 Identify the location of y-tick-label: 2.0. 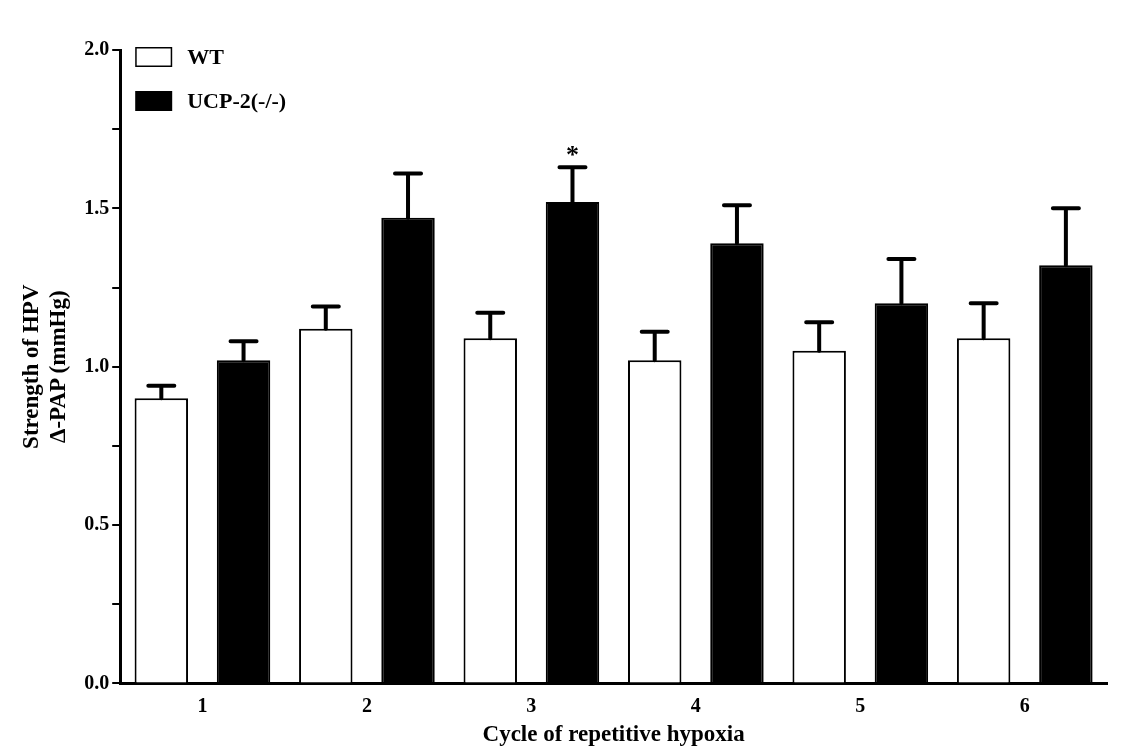
(97, 48).